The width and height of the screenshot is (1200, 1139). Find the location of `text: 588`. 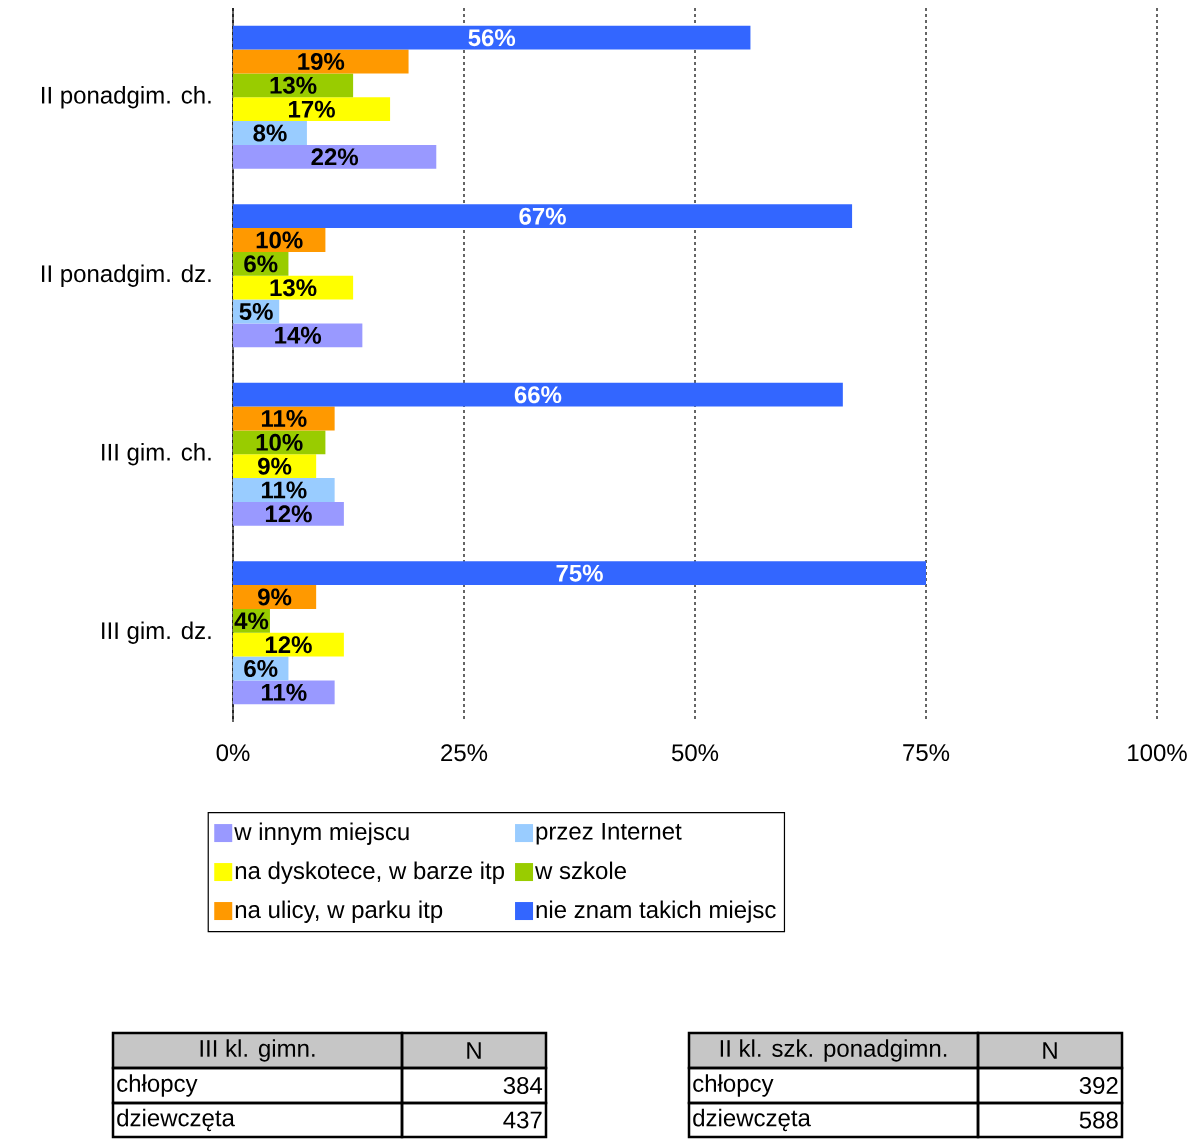

text: 588 is located at coordinates (1098, 1120).